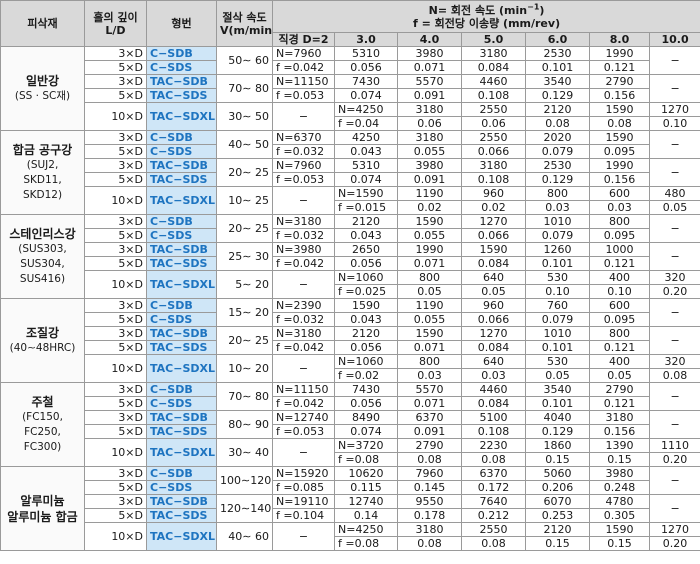  Describe the element at coordinates (42, 432) in the screenshot. I see `material-grade: FC250,` at that location.